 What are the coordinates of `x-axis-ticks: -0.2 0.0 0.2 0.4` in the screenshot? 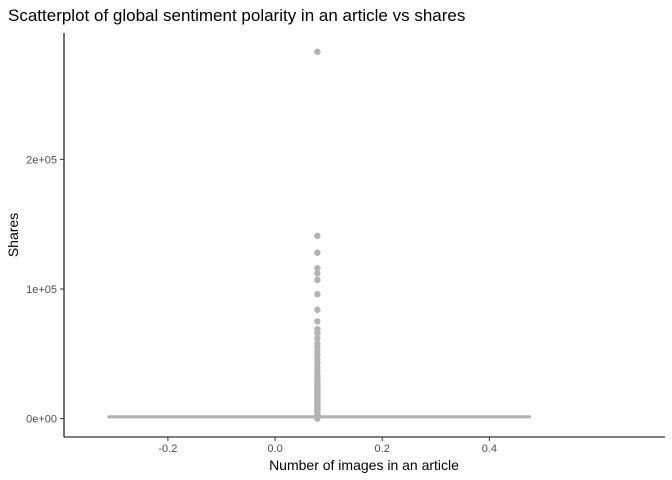 It's located at (327, 446).